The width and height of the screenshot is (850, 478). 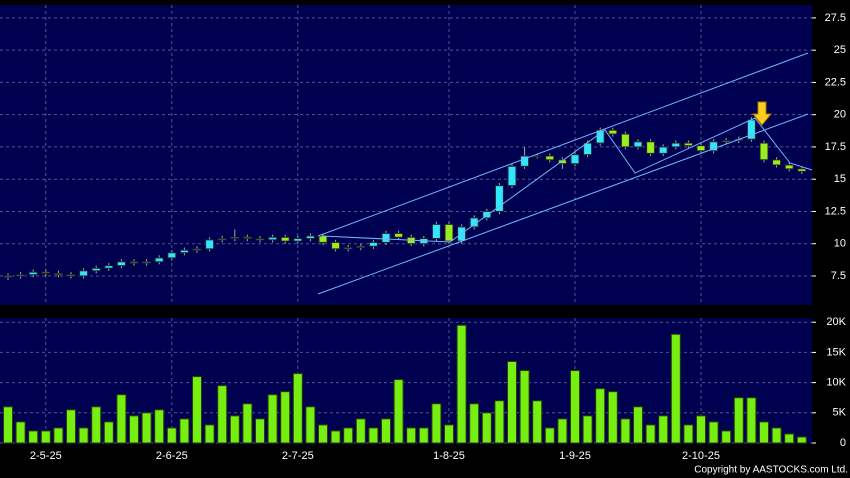 I want to click on y-tick-label: 20K, so click(x=836, y=322).